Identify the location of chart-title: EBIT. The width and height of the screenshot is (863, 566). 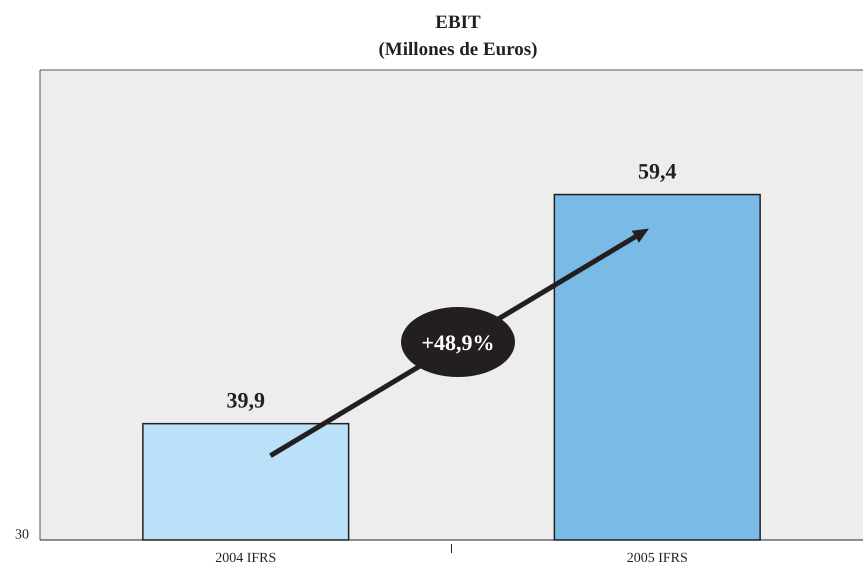
(458, 22).